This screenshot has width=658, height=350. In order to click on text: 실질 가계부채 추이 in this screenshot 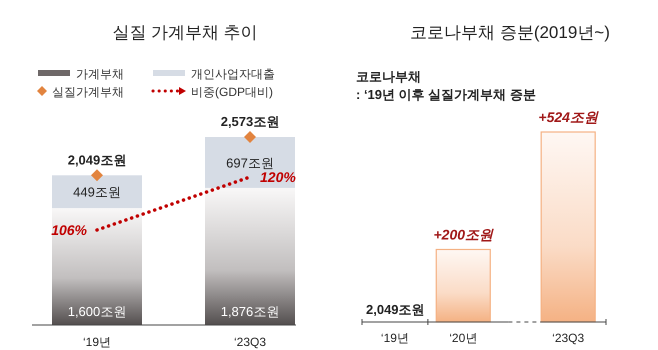, I will do `click(185, 32)`.